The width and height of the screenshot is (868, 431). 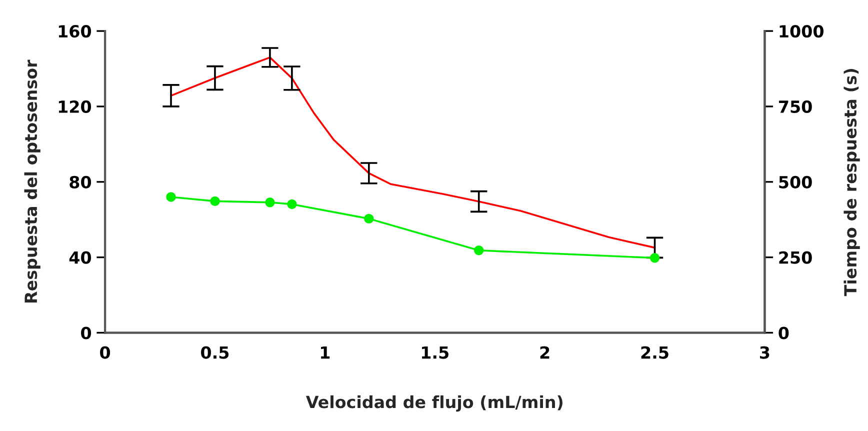 I want to click on y-tick-label: 40, so click(x=80, y=257).